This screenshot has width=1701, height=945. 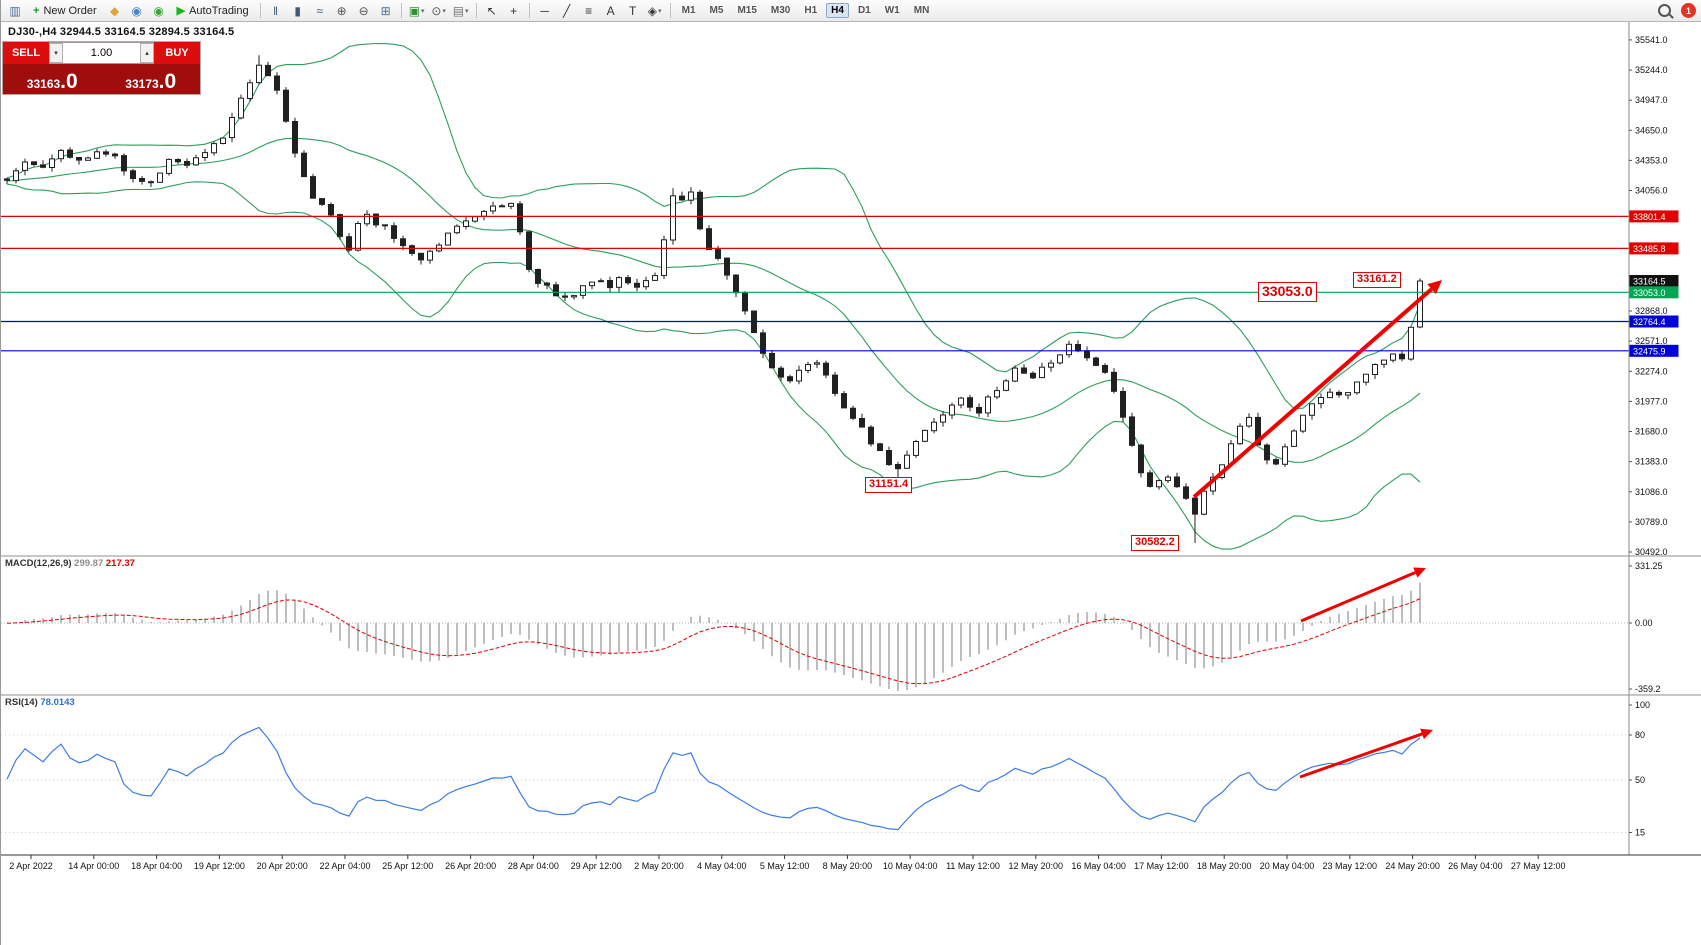 What do you see at coordinates (15, 10) in the screenshot?
I see `charts-icon: ▥` at bounding box center [15, 10].